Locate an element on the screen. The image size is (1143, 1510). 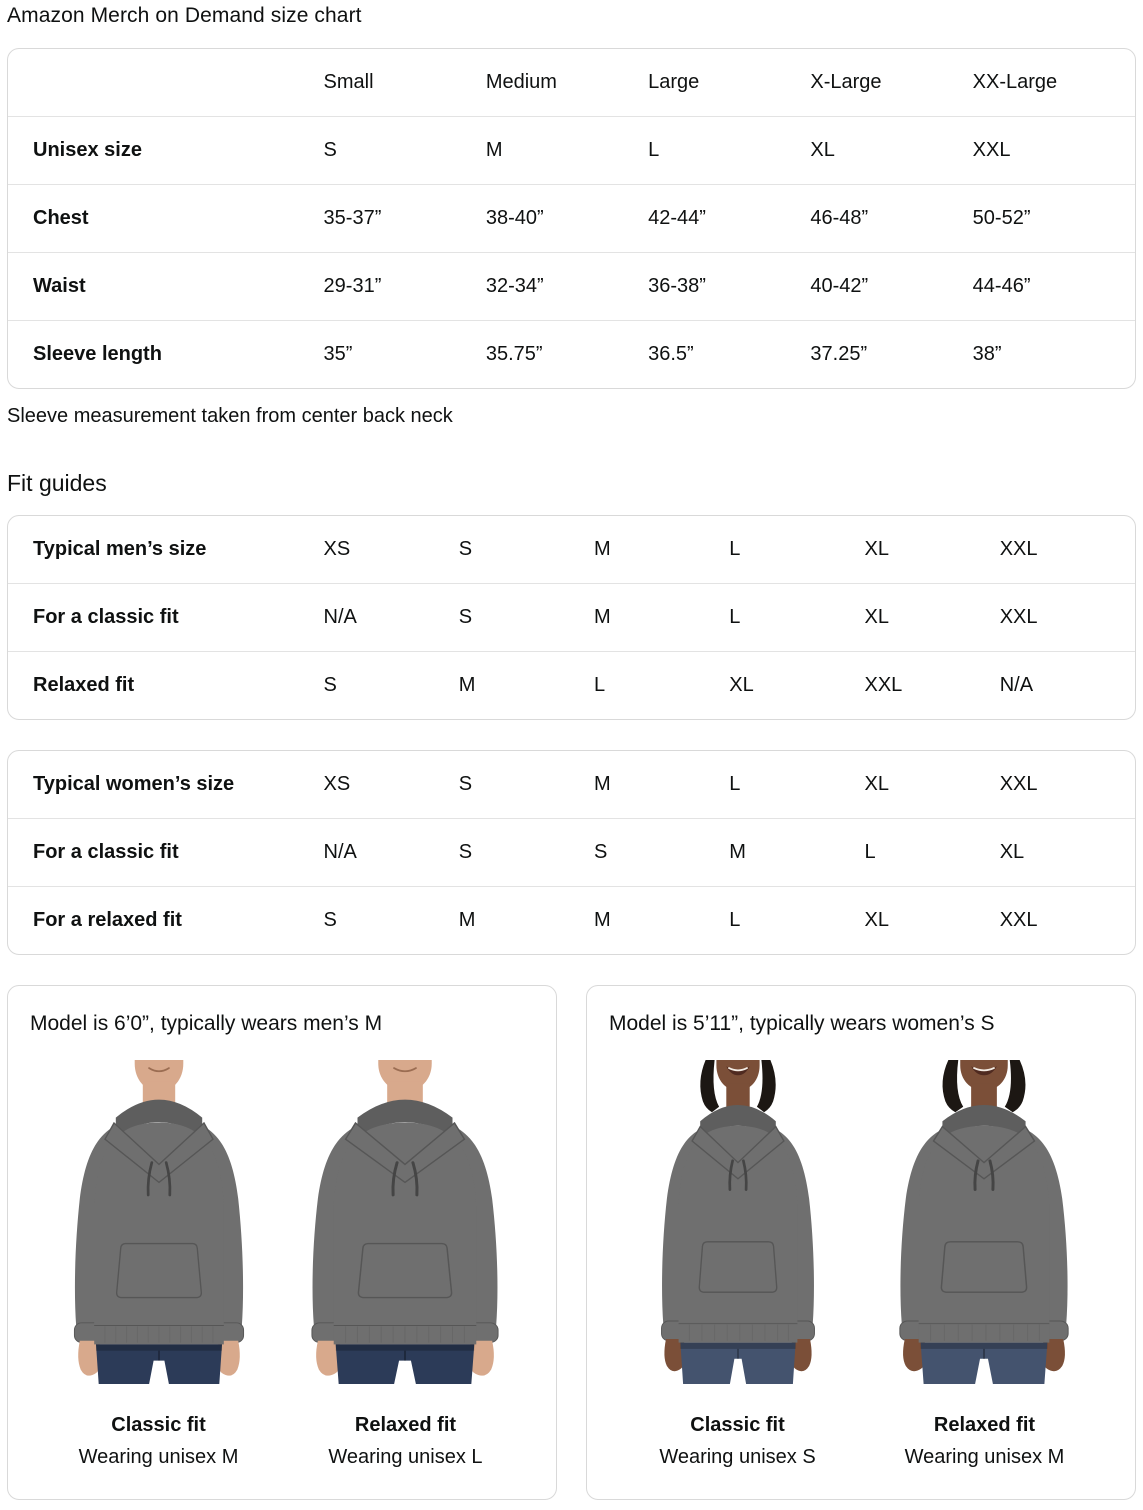
table-row-unisex-size: Unisex size S M L XL XXL is located at coordinates (571, 150).